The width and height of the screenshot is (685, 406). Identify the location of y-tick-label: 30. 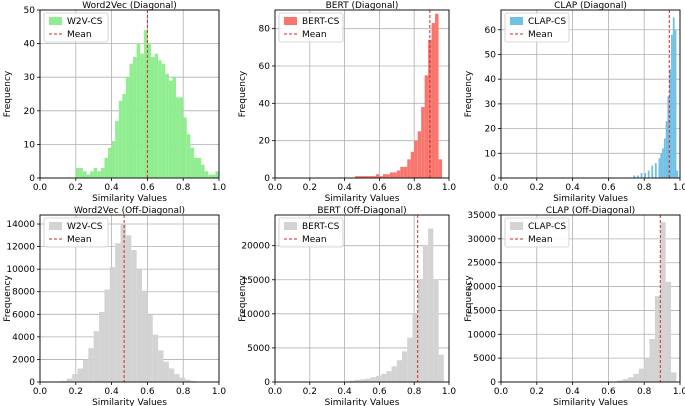
(491, 105).